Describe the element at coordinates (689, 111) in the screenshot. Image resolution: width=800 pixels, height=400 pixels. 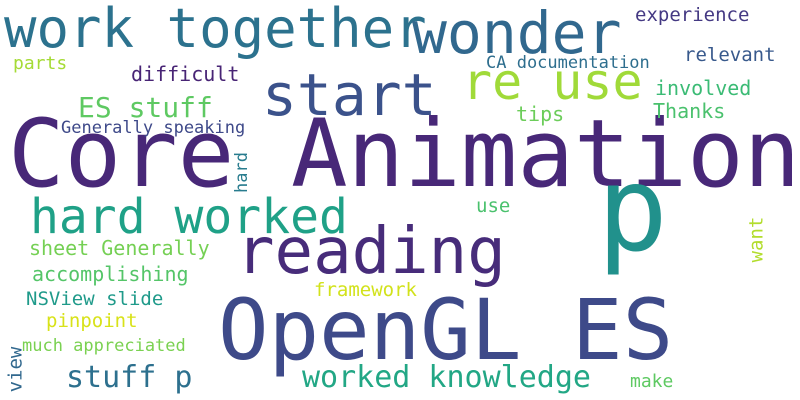
I see `word-thanks: Thanks` at that location.